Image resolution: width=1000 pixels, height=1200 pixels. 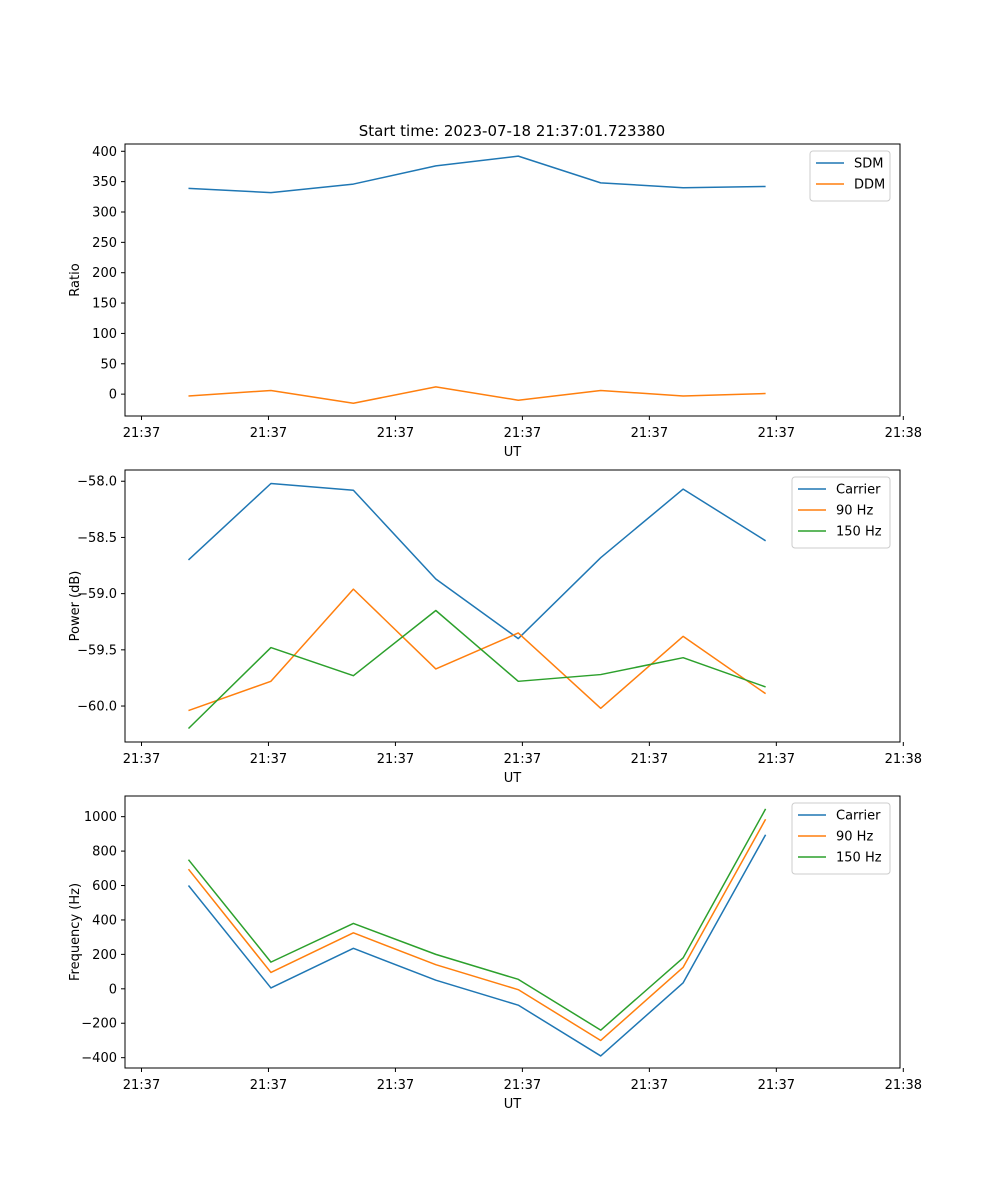 I want to click on legend: SDM DDM, so click(x=850, y=176).